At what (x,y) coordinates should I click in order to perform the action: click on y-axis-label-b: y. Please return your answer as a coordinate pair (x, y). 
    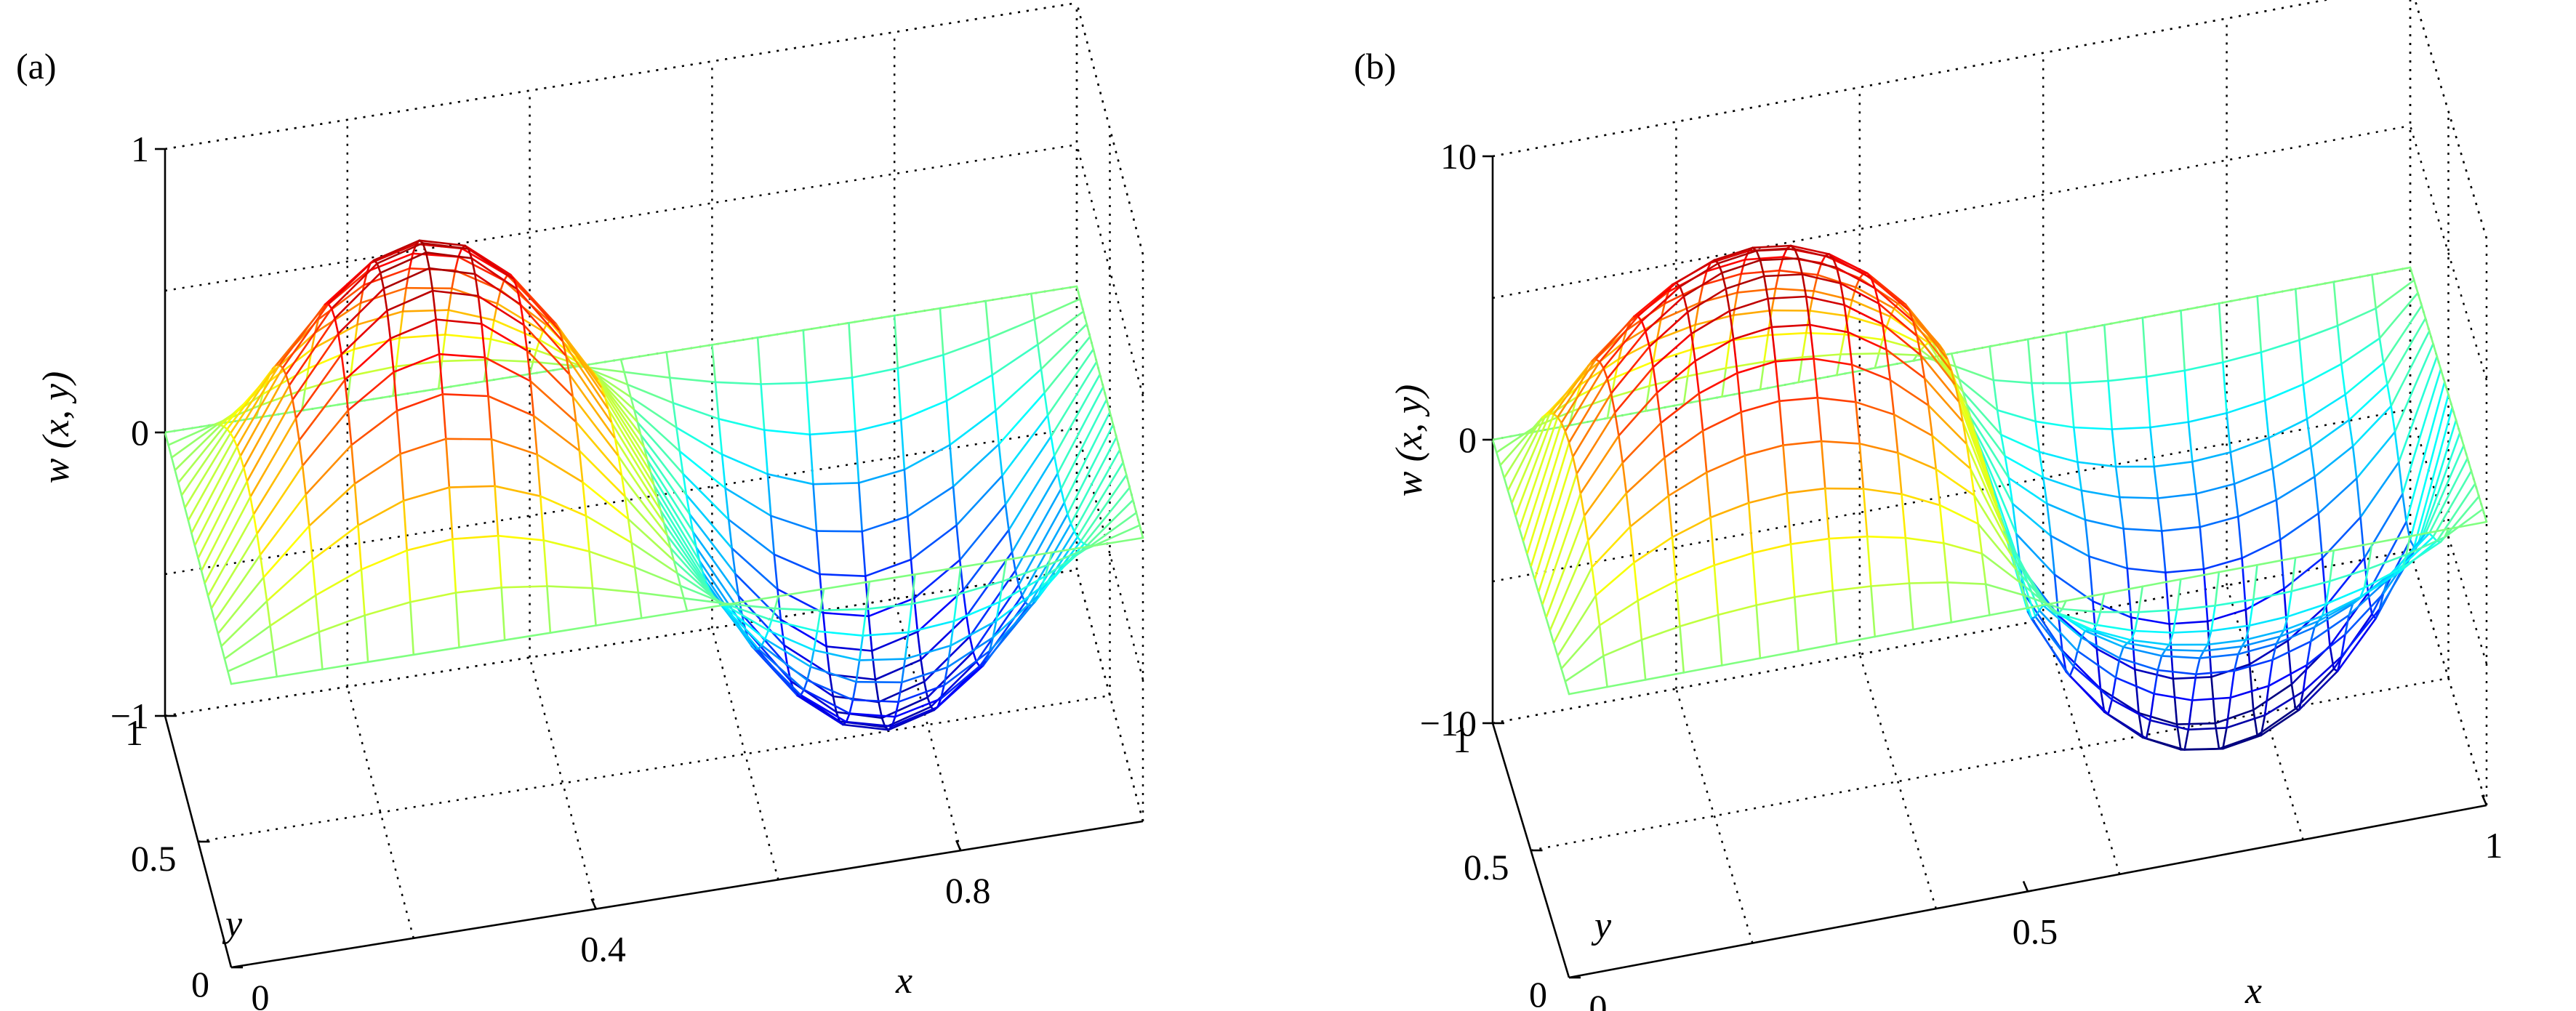
    Looking at the image, I should click on (1602, 926).